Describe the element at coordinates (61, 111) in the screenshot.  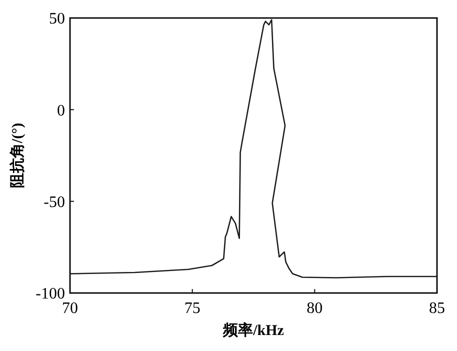
I see `y-tick-label: 0` at that location.